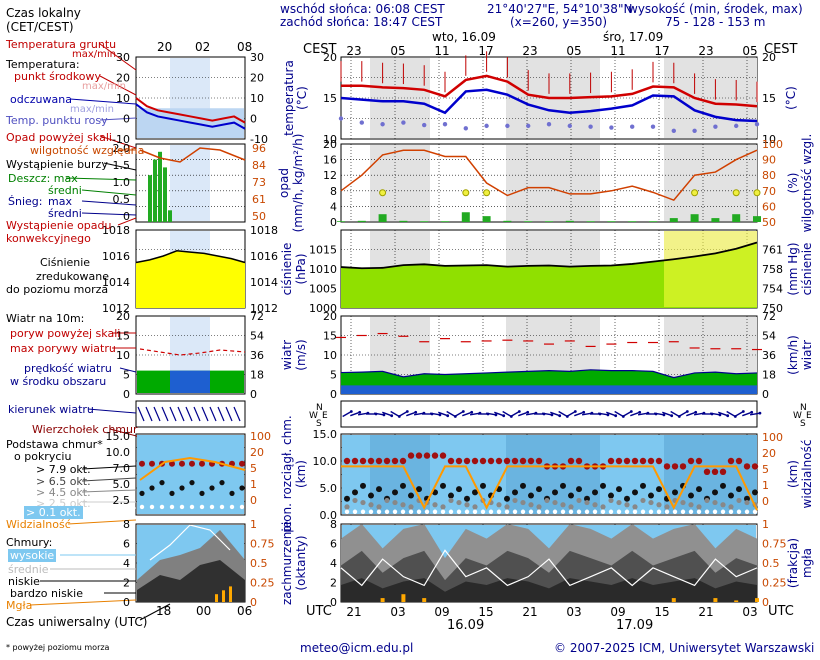 The image size is (820, 660). I want to click on cloud-tick: 15.0, so click(325, 434).